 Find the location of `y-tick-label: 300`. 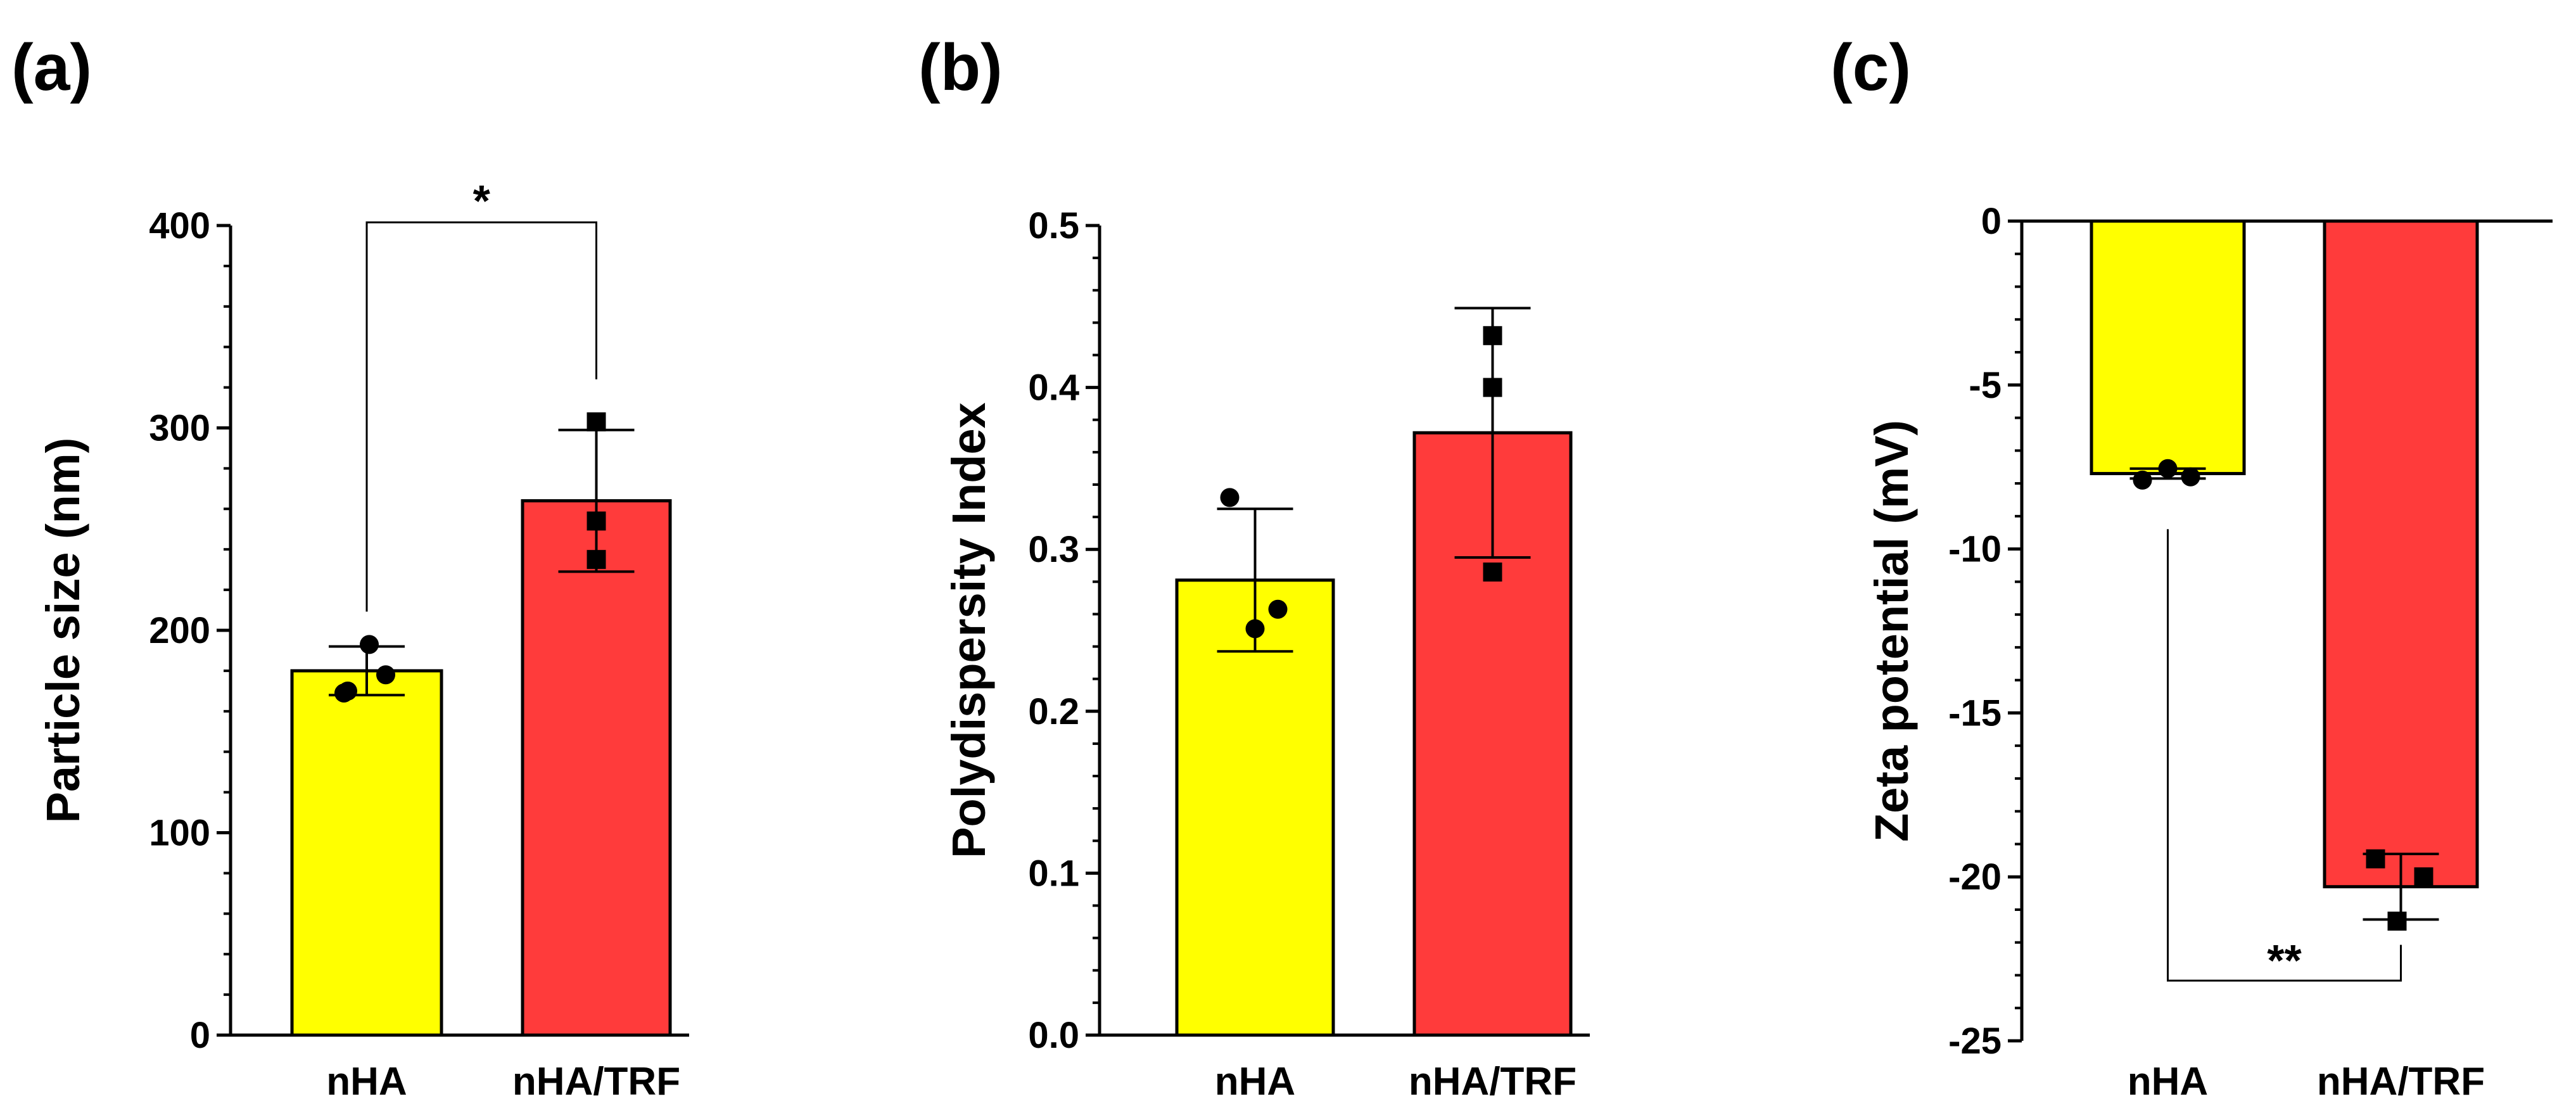

y-tick-label: 300 is located at coordinates (180, 428).